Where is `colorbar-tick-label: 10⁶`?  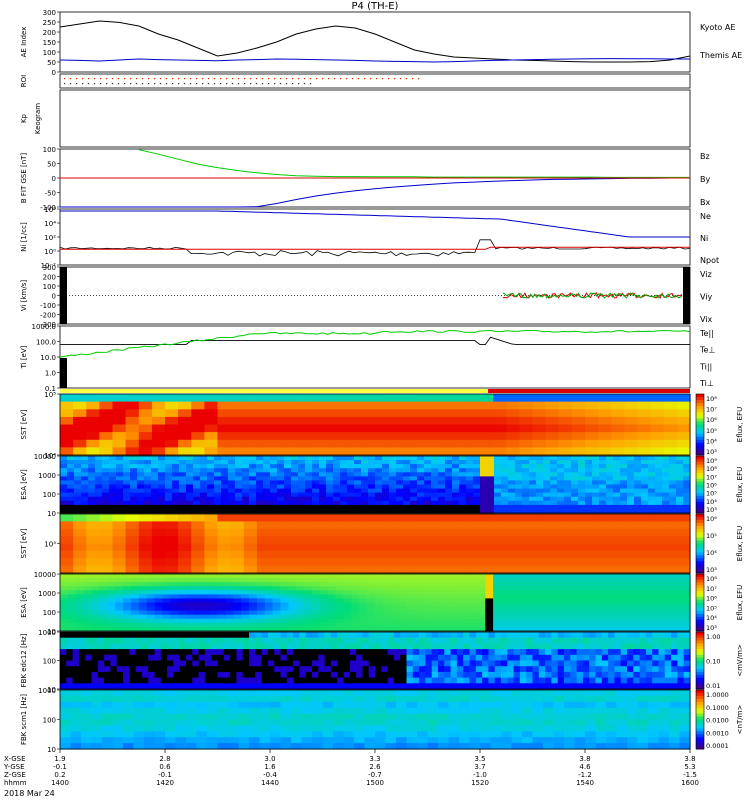 colorbar-tick-label: 10⁶ is located at coordinates (711, 599).